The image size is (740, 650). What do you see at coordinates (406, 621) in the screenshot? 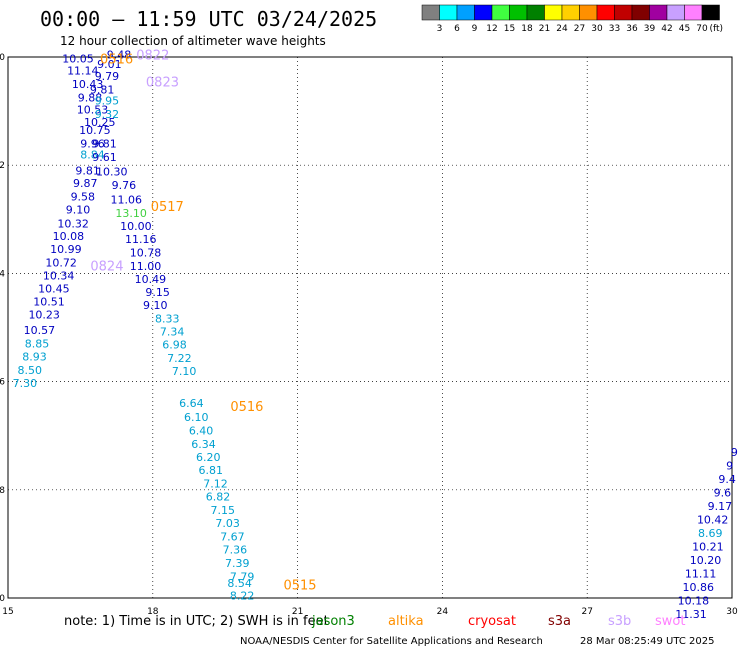
I see `legend-entry: altika` at bounding box center [406, 621].